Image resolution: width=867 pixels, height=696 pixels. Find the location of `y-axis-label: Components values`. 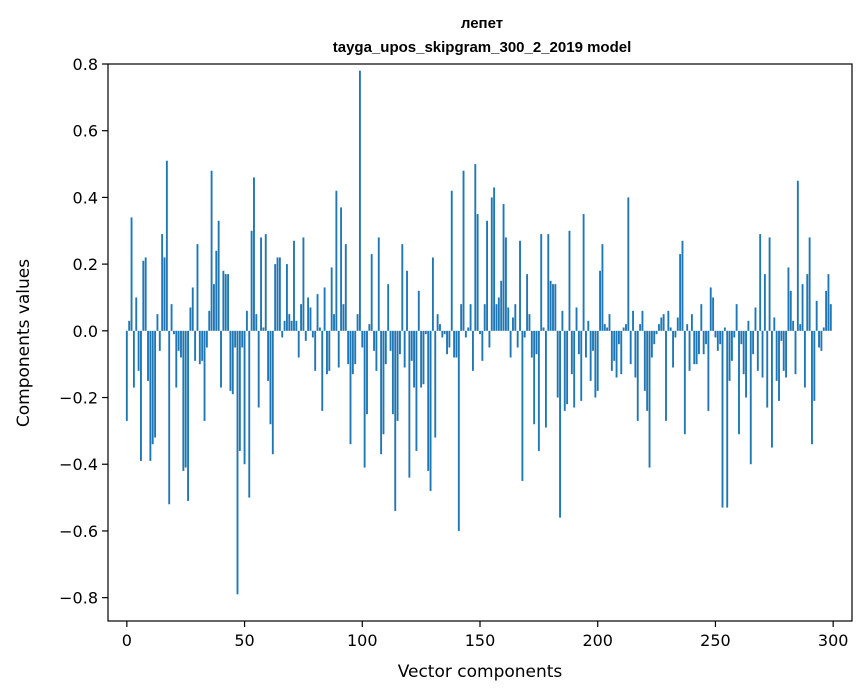

y-axis-label: Components values is located at coordinates (24, 343).